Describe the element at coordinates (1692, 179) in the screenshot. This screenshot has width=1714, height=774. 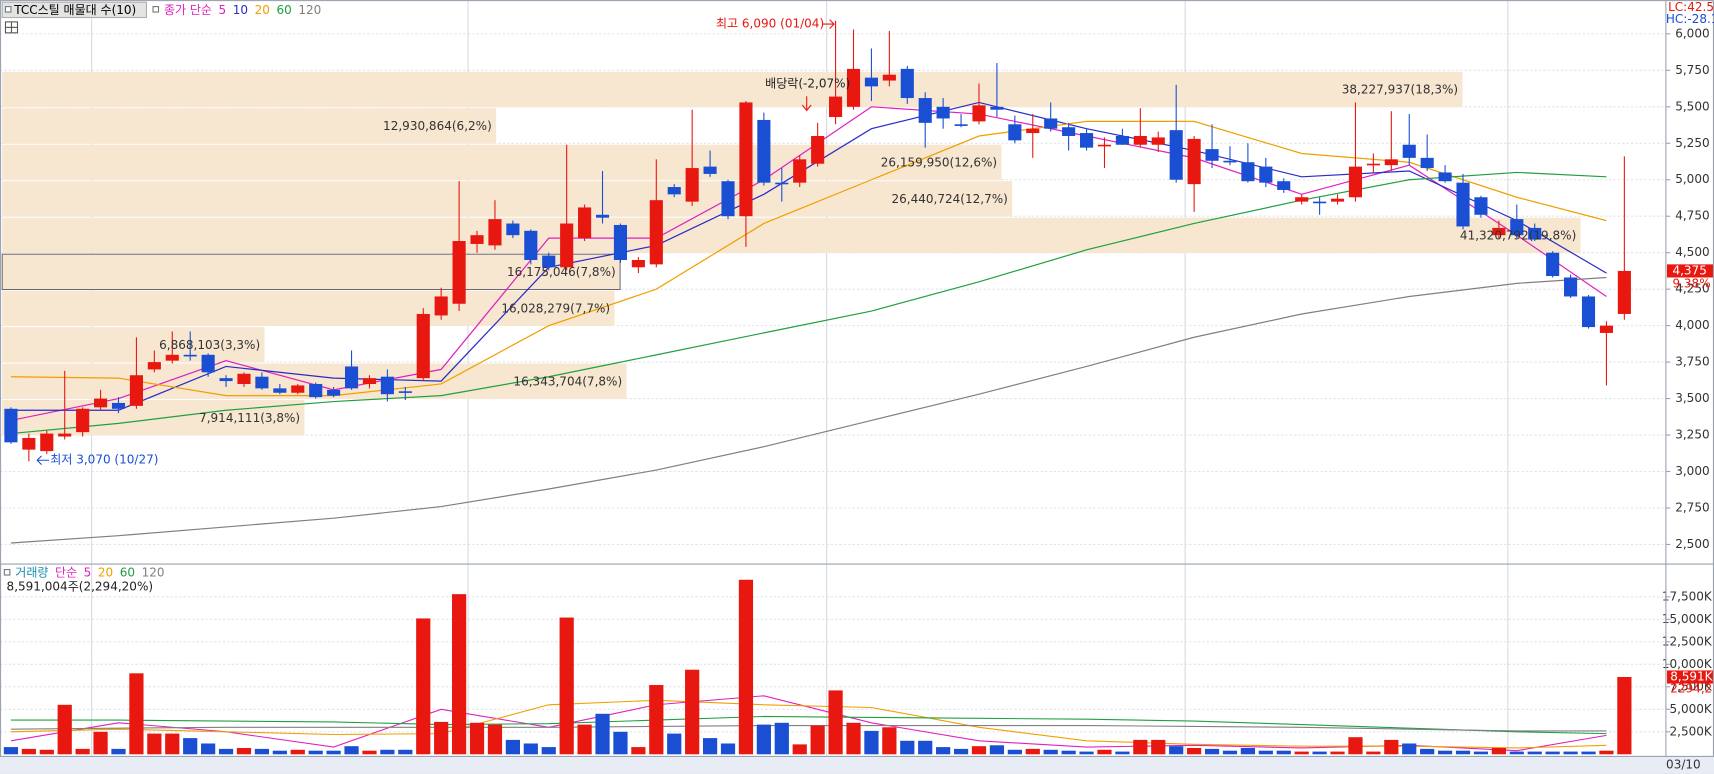
I see `y-tick-label: 5,000` at that location.